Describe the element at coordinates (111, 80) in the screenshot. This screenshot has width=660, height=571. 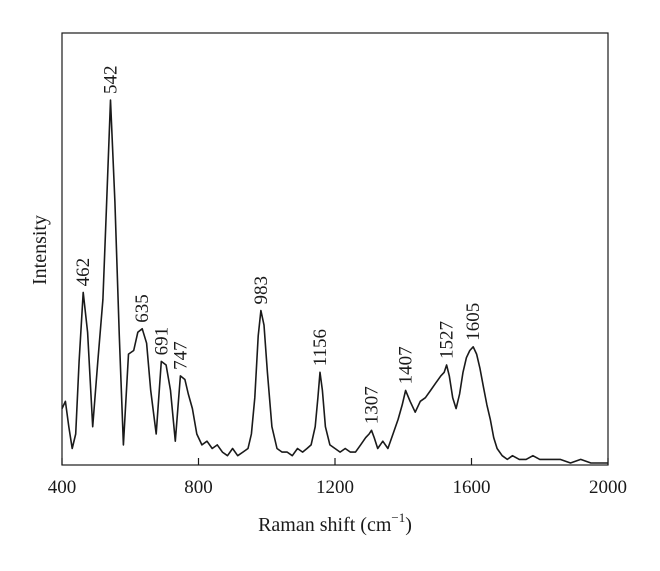
I see `peak-label-542: 542` at that location.